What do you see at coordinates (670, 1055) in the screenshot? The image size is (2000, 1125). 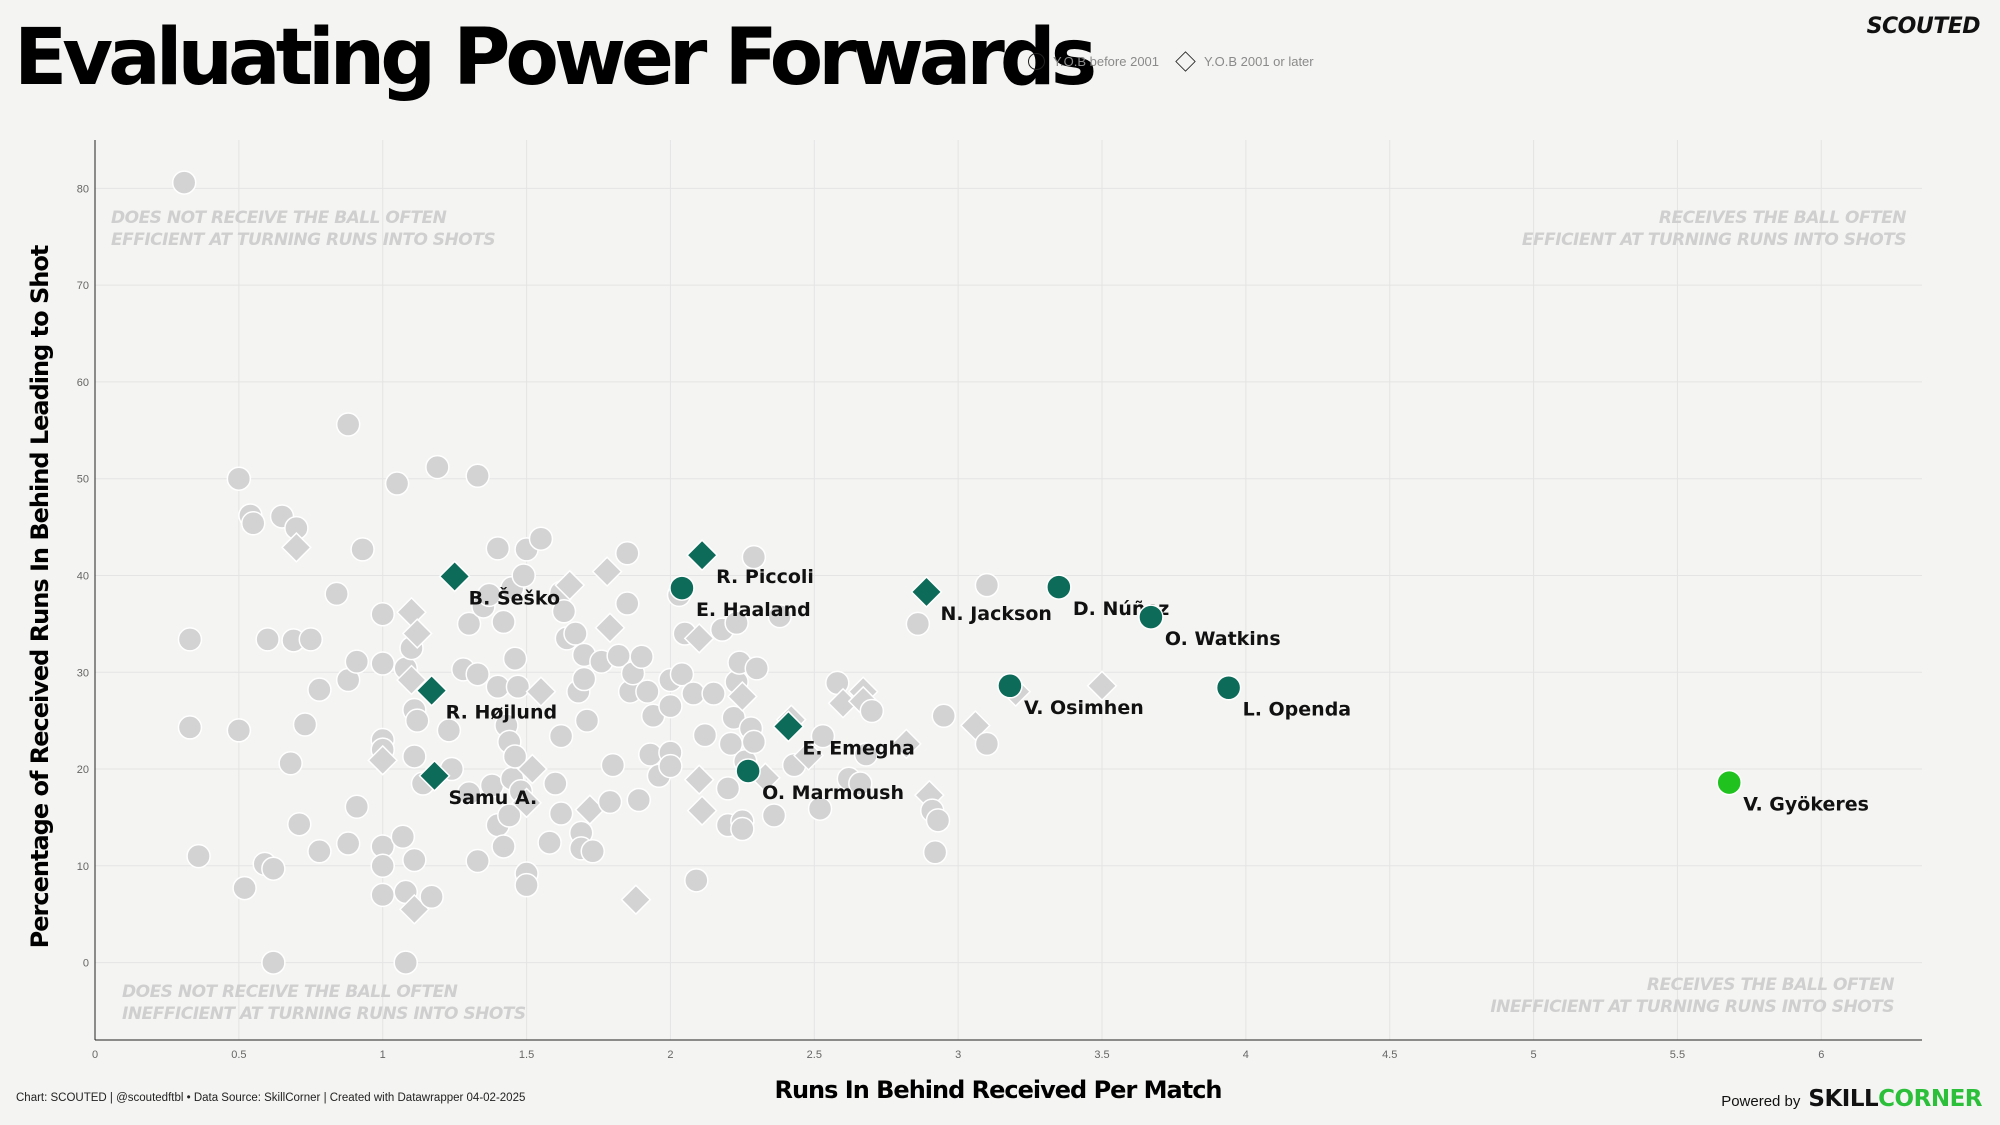 I see `x-tick-label: 2` at bounding box center [670, 1055].